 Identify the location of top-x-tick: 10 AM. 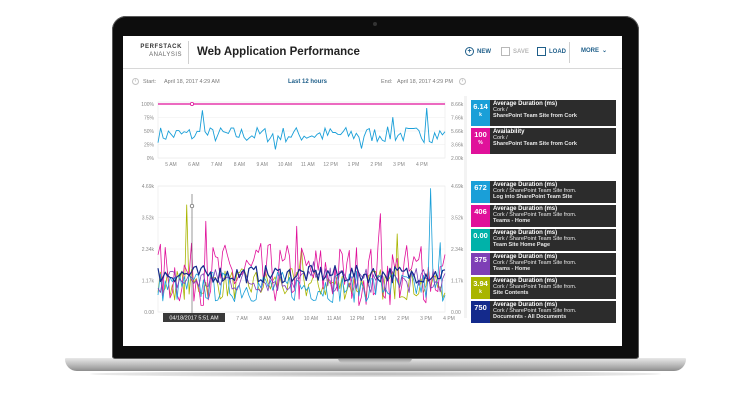
(285, 165).